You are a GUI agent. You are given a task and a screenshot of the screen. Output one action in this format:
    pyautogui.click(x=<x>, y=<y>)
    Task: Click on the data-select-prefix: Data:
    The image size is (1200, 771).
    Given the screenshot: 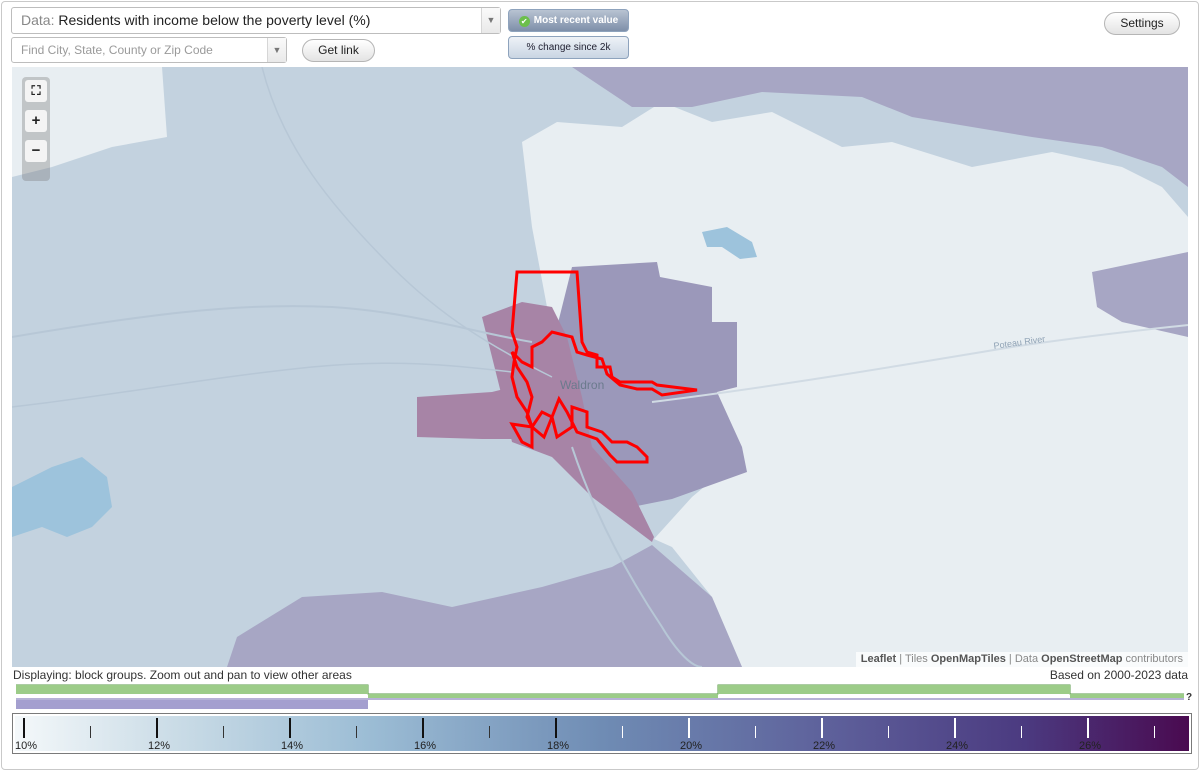 What is the action you would take?
    pyautogui.click(x=38, y=20)
    